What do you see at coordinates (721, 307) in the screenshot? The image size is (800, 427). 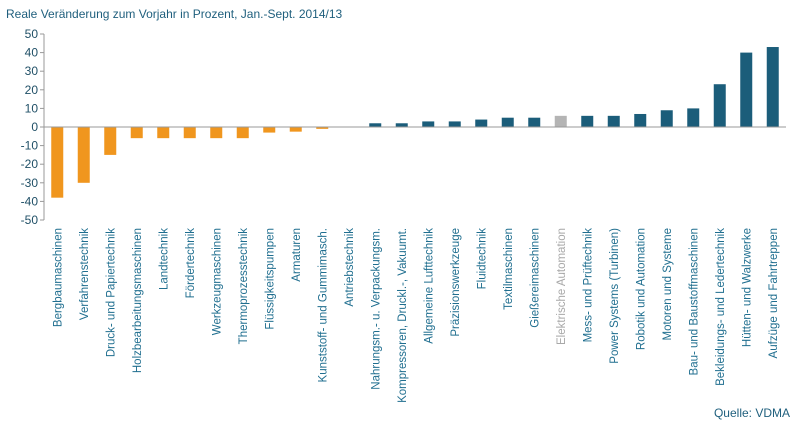 I see `x-tick-label: Bekleidungs- und Ledertechnik` at bounding box center [721, 307].